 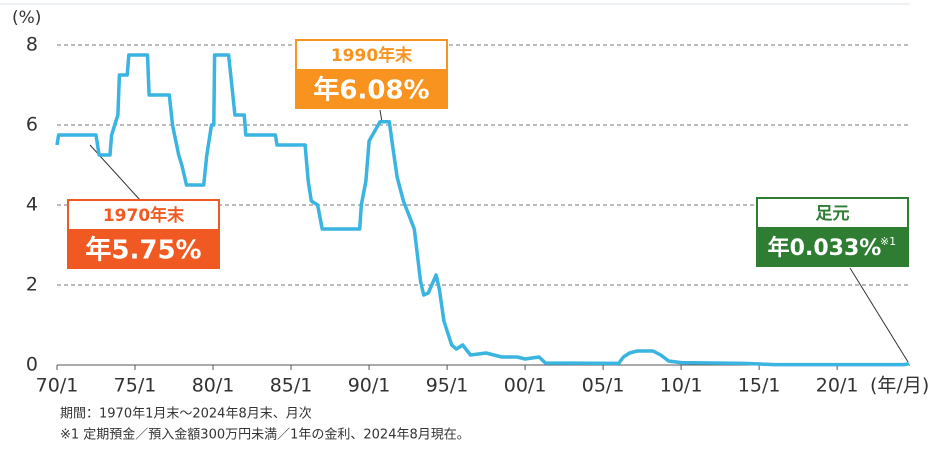 I want to click on annotation-value: 年5.75%, so click(x=143, y=250).